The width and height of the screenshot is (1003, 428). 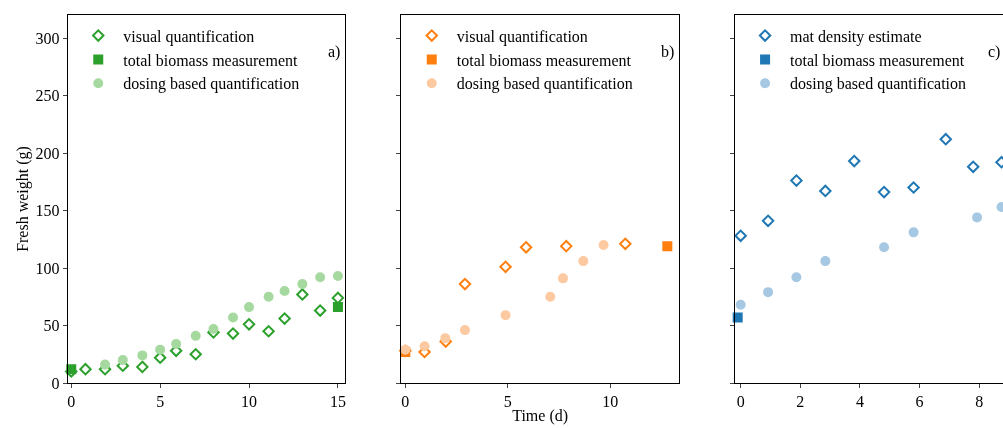 What do you see at coordinates (47, 268) in the screenshot?
I see `y-tick-label: 100` at bounding box center [47, 268].